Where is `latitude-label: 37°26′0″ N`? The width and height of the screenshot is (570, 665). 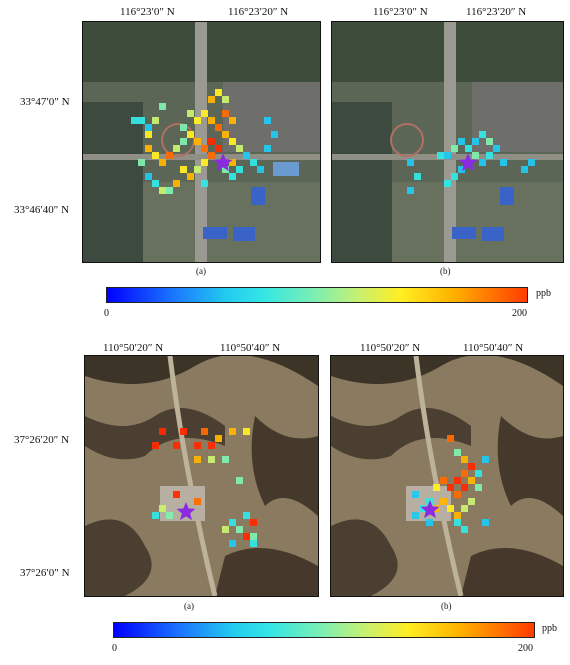 latitude-label: 37°26′0″ N is located at coordinates (45, 573).